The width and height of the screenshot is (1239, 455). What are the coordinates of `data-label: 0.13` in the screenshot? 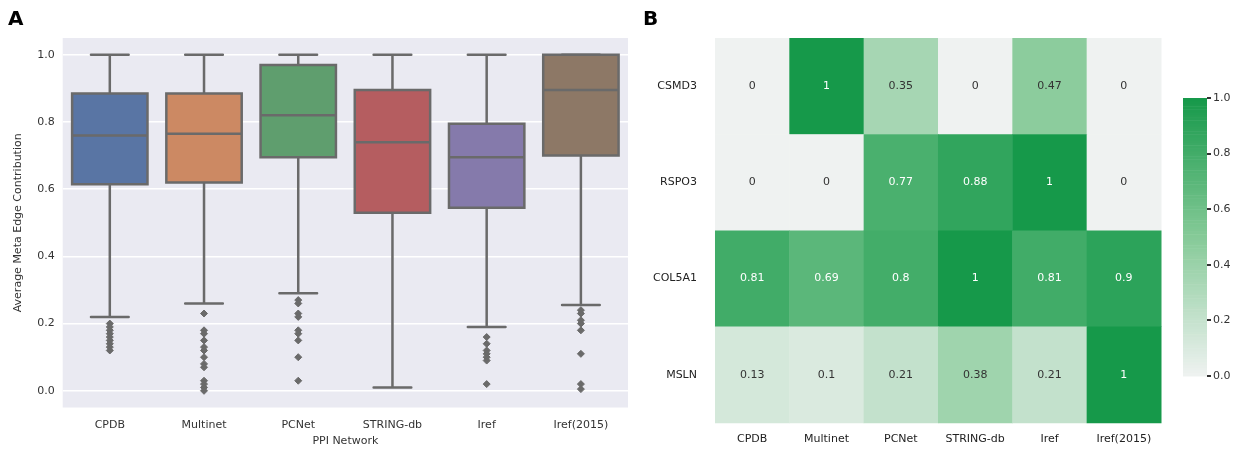 It's located at (752, 374).